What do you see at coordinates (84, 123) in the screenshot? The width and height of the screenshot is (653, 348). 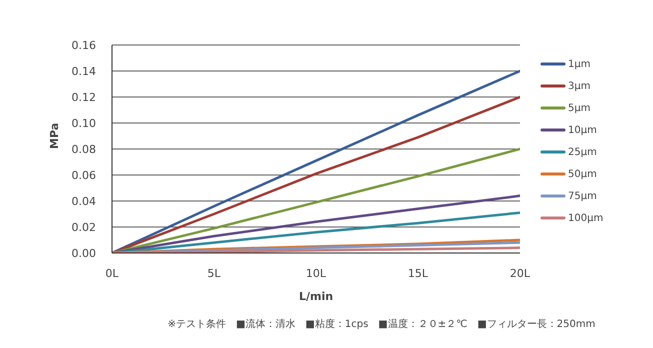 I see `y-tick-label: 0.10` at bounding box center [84, 123].